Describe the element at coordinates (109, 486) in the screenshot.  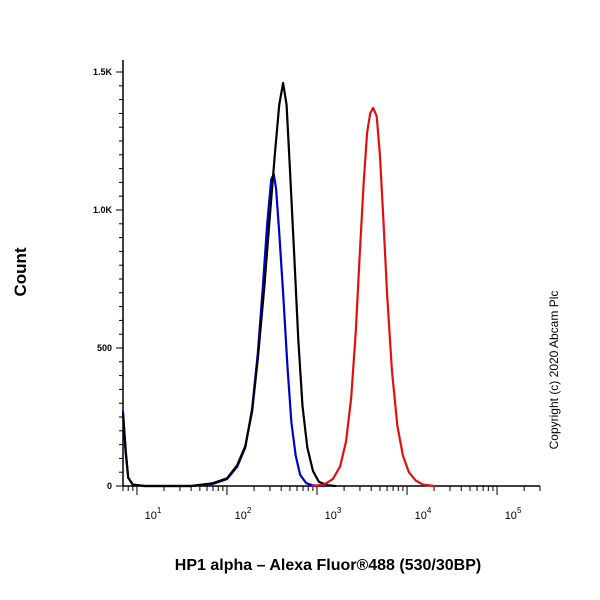
I see `y-tick-label: 0` at that location.